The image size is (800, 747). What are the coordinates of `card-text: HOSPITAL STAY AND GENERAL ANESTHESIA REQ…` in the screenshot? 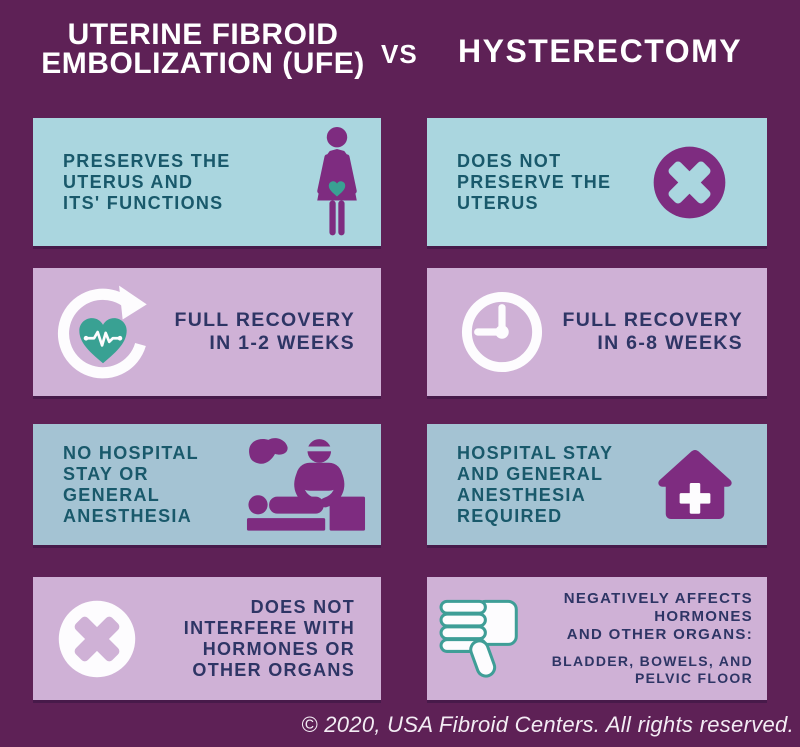 It's located at (535, 484).